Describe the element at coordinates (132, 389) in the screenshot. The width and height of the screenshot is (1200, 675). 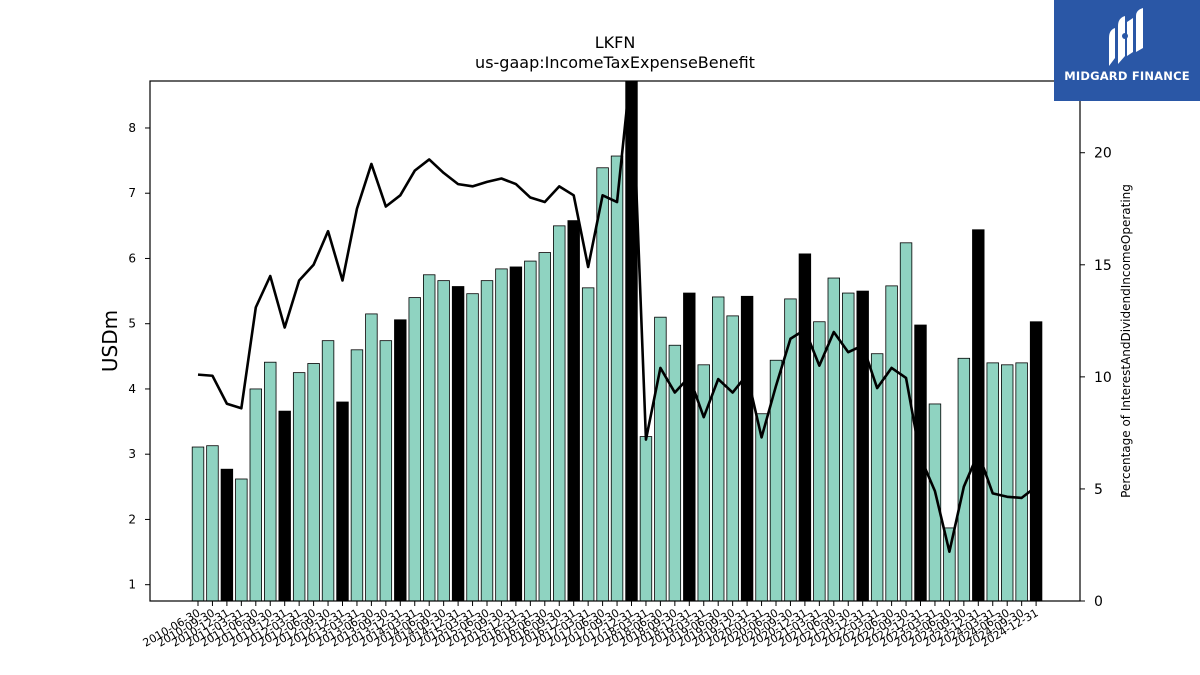
I see `y-tick-label-4: 4` at that location.